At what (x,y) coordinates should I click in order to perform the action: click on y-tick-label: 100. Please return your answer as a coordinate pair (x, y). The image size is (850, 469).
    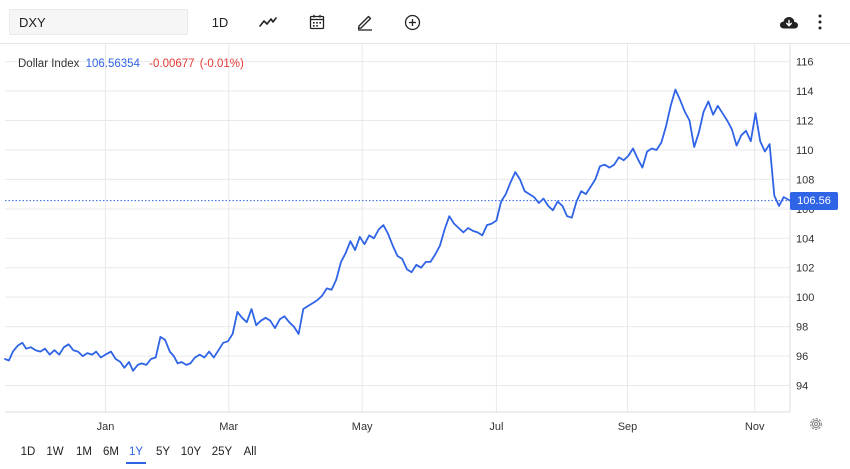
    Looking at the image, I should click on (805, 298).